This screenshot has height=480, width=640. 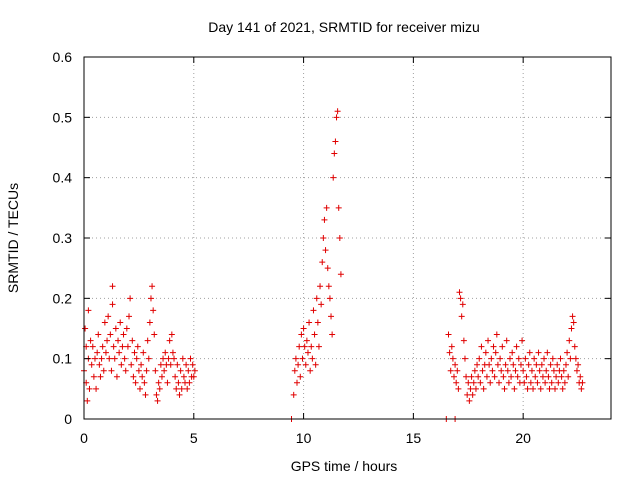 What do you see at coordinates (194, 438) in the screenshot?
I see `x-tick-label: 5` at bounding box center [194, 438].